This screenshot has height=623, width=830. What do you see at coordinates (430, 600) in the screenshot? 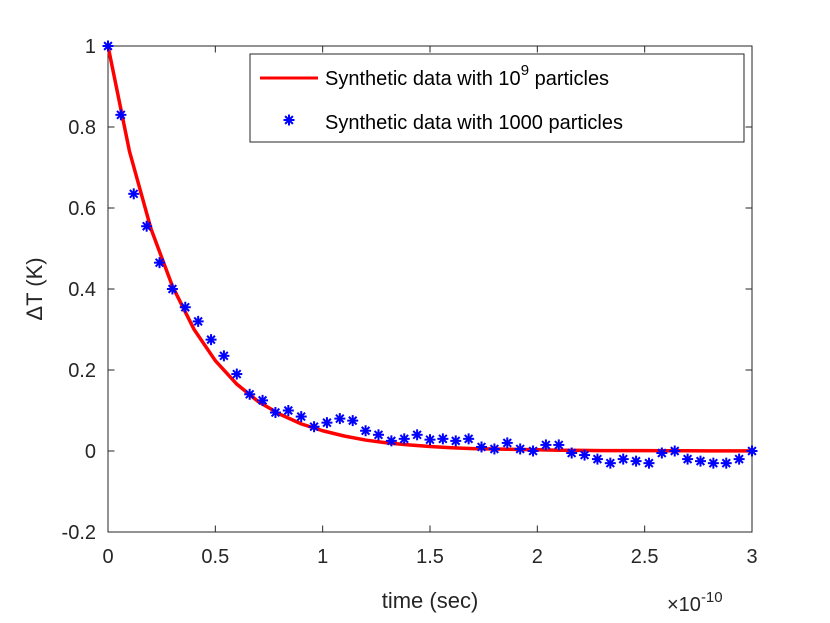
I see `x-axis-title: time (sec)` at bounding box center [430, 600].